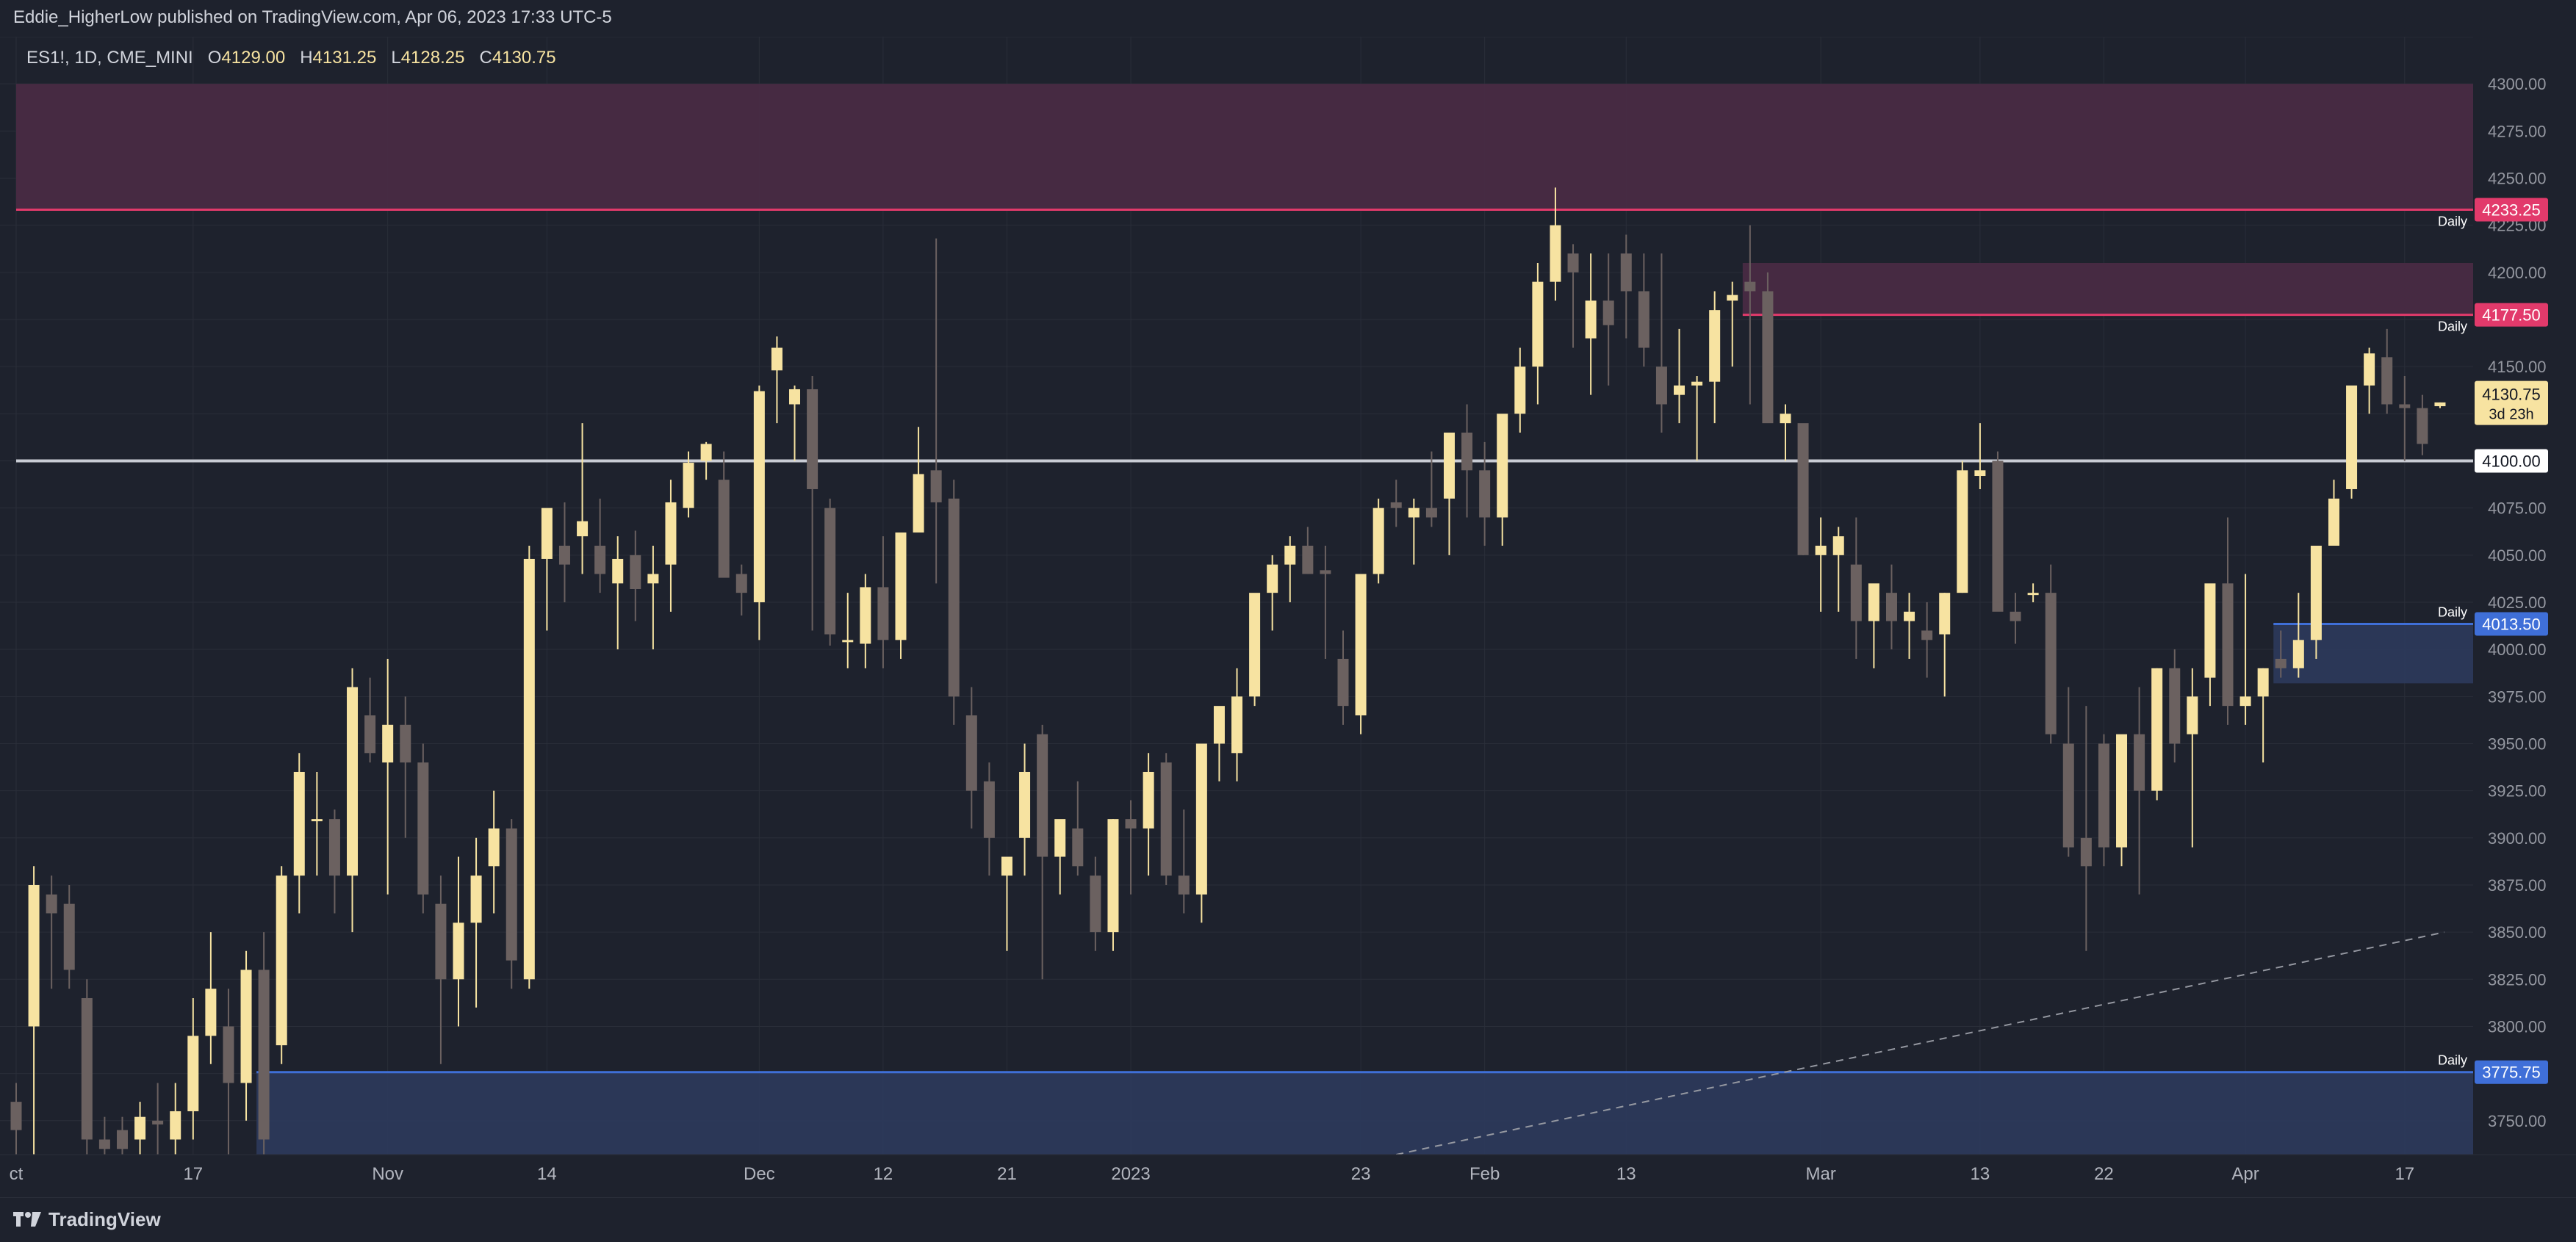  What do you see at coordinates (432, 58) in the screenshot?
I see `low-value: 4128.25` at bounding box center [432, 58].